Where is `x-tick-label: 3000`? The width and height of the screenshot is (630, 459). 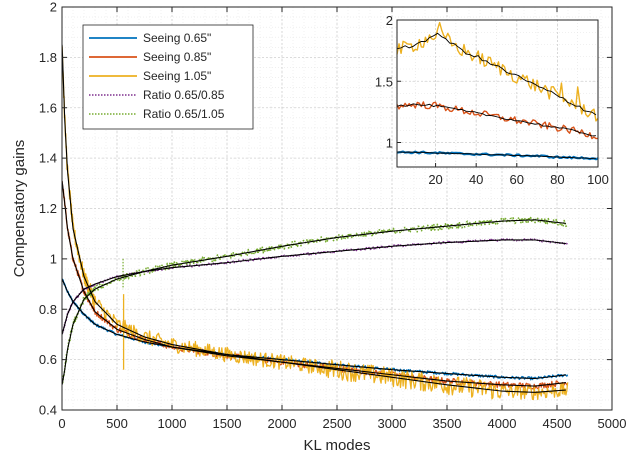
x-tick-label: 3000 is located at coordinates (392, 423).